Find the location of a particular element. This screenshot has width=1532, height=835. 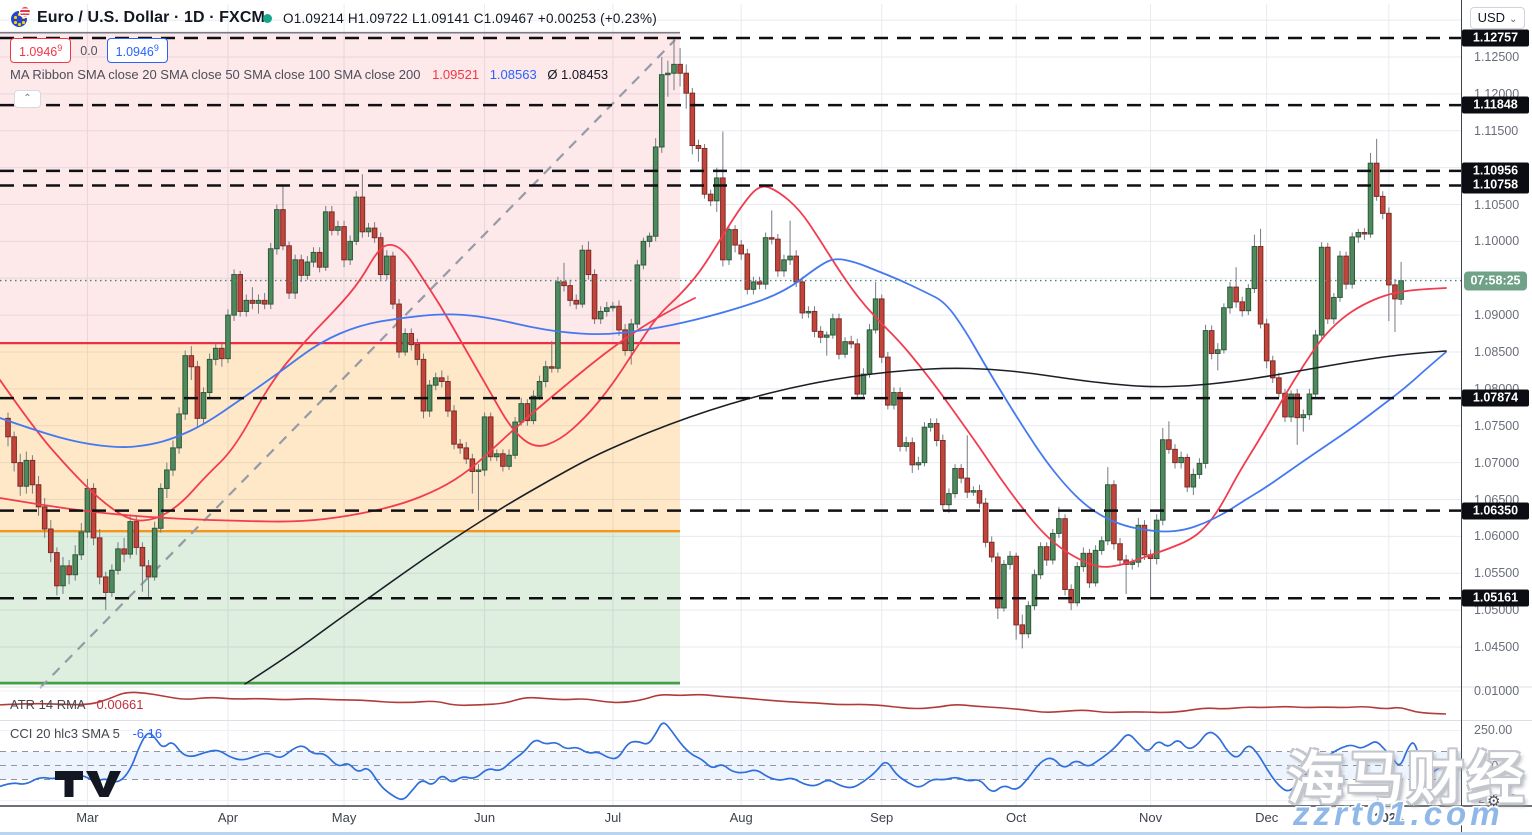

price-tick-label: 1.10000 is located at coordinates (1497, 241).